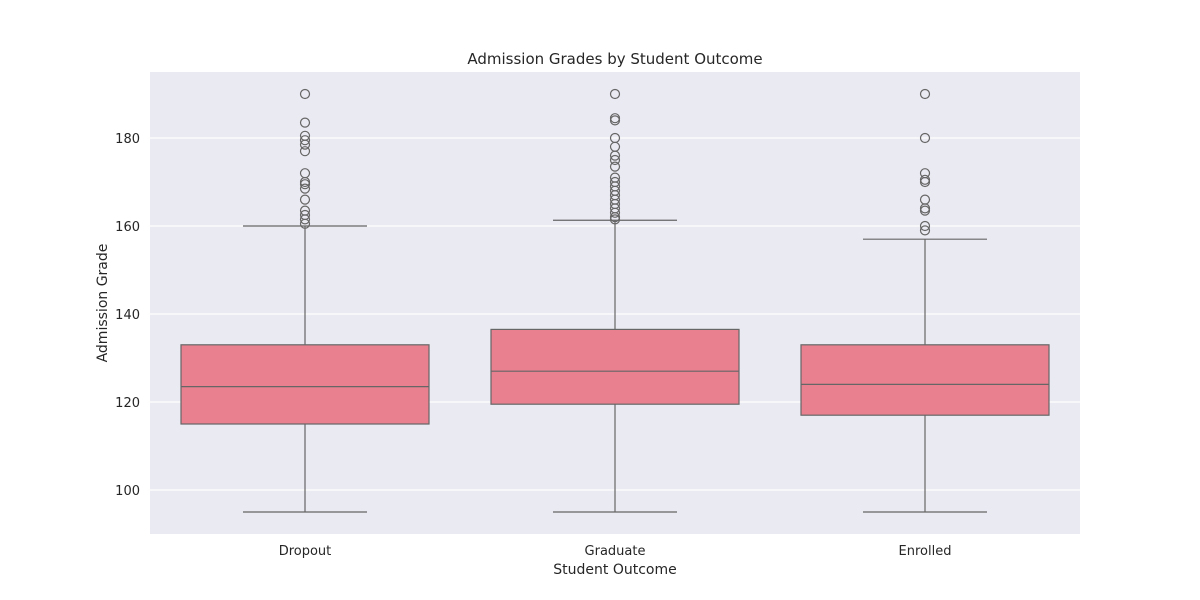 The width and height of the screenshot is (1200, 600). I want to click on box-graduate, so click(615, 366).